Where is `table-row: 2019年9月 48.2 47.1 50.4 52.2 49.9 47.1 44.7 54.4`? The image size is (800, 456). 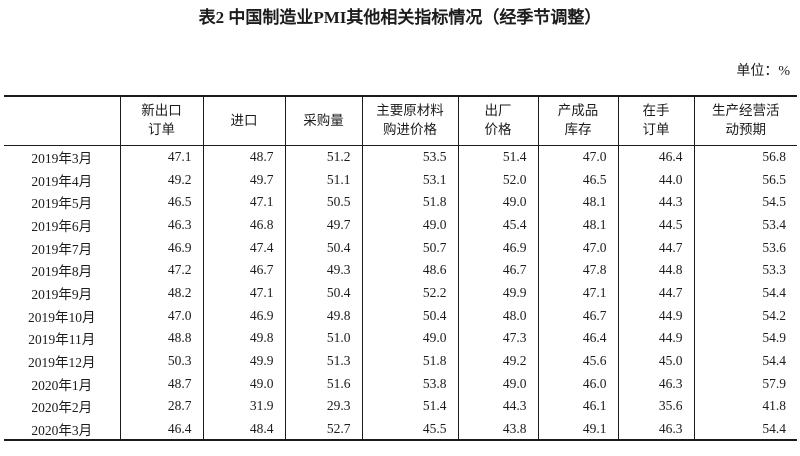 table-row: 2019年9月 48.2 47.1 50.4 52.2 49.9 47.1 44.7 54.4 is located at coordinates (400, 293).